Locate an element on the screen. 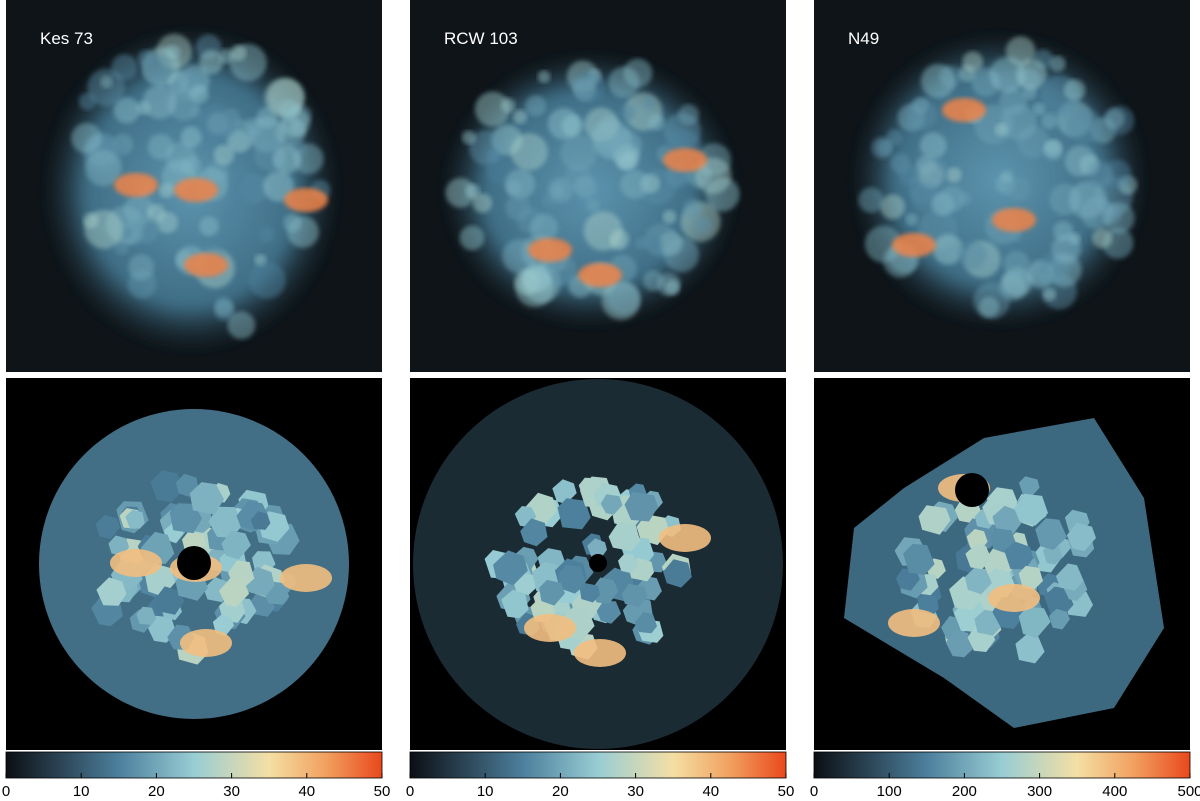  panel-title: RCW 103 is located at coordinates (481, 38).